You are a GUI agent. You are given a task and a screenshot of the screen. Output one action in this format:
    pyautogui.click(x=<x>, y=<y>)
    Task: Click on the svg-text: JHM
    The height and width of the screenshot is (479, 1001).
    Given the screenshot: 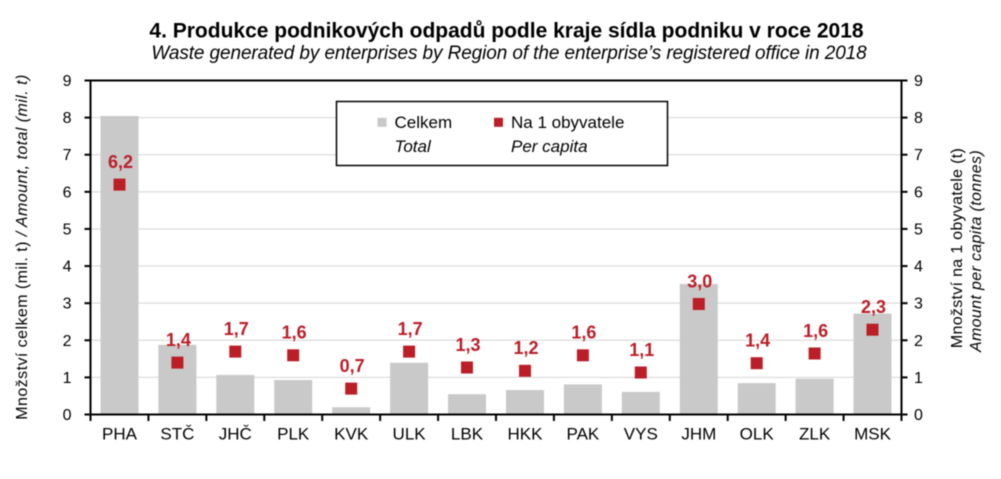 What is the action you would take?
    pyautogui.click(x=698, y=434)
    